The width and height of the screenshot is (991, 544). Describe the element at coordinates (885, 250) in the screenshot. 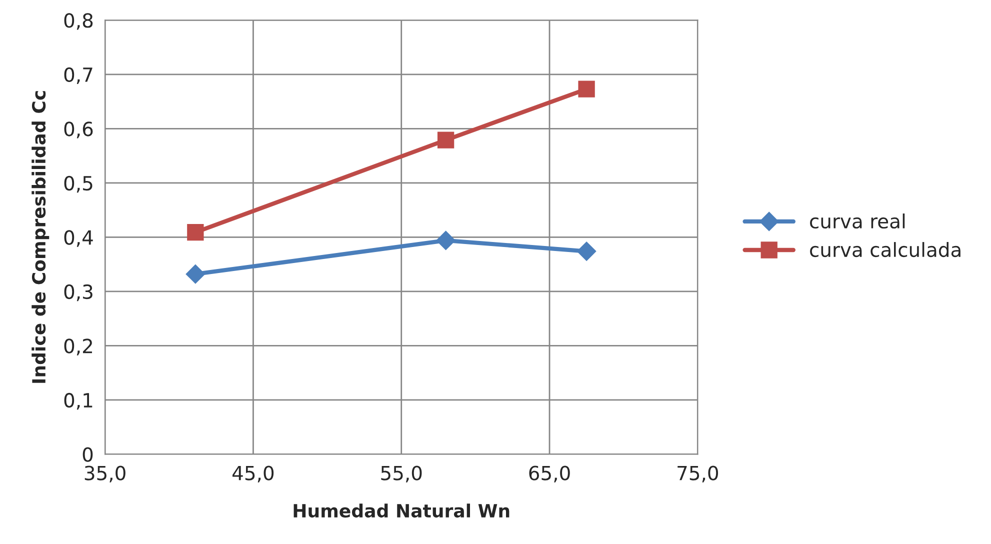

I see `legend-label: curva calculada` at that location.